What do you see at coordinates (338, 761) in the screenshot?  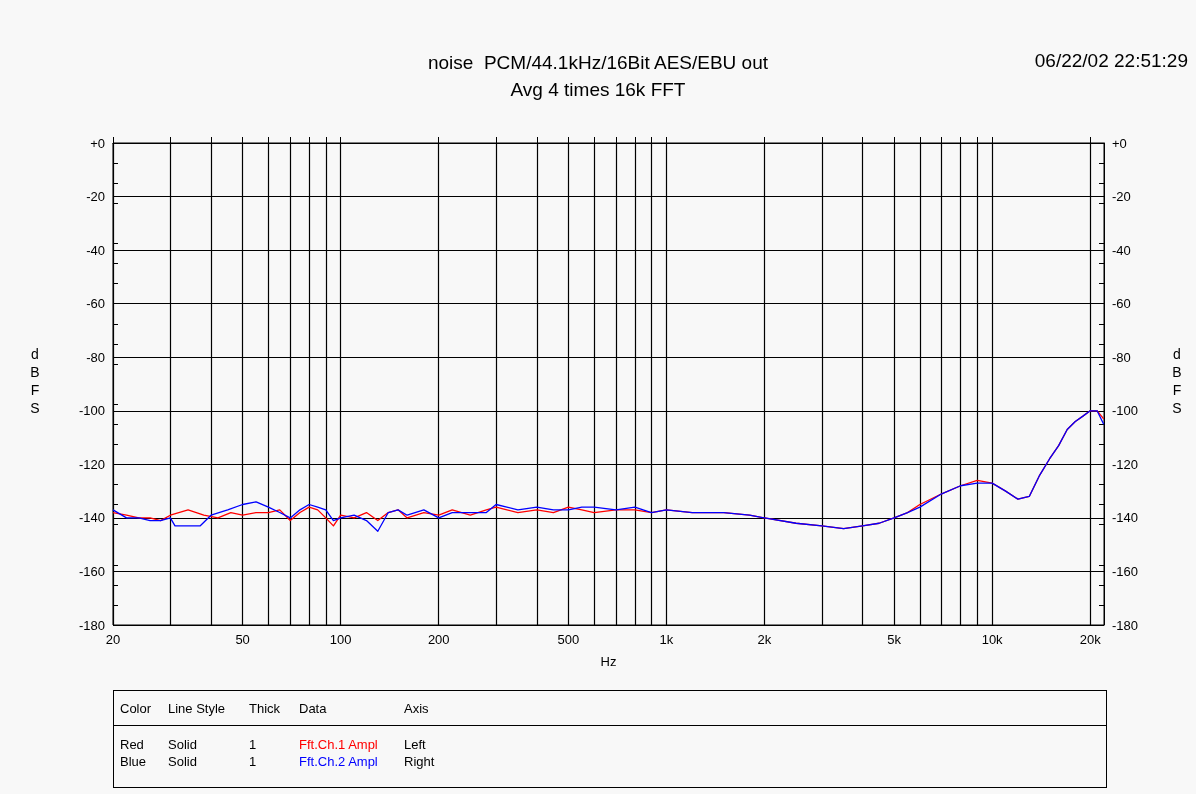 I see `text: Fft.Ch.2 Ampl` at bounding box center [338, 761].